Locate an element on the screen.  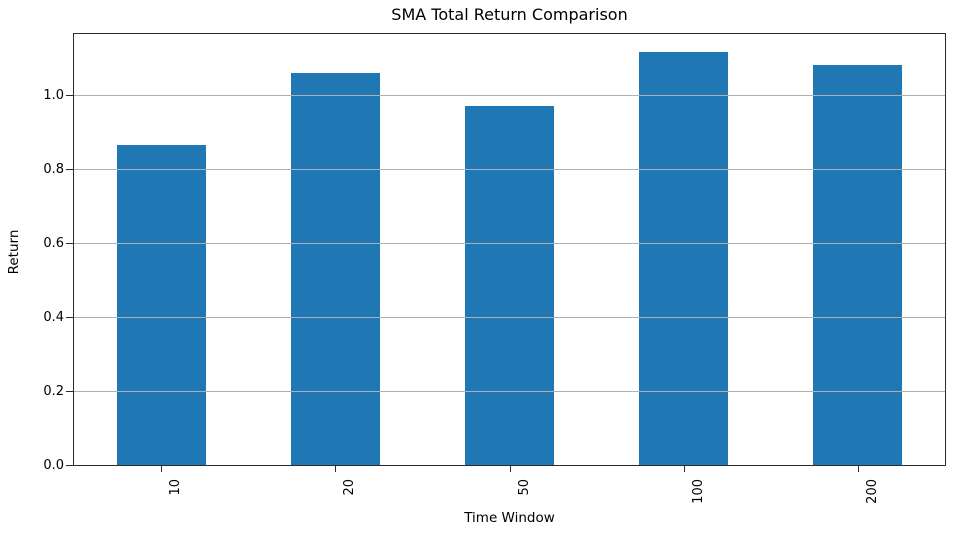
x-tick-label-text: 200 is located at coordinates (872, 491).